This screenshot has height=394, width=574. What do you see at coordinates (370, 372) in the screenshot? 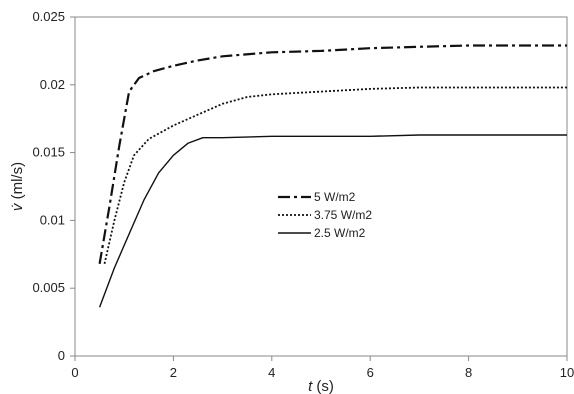
I see `x-tick-label: 6` at bounding box center [370, 372].